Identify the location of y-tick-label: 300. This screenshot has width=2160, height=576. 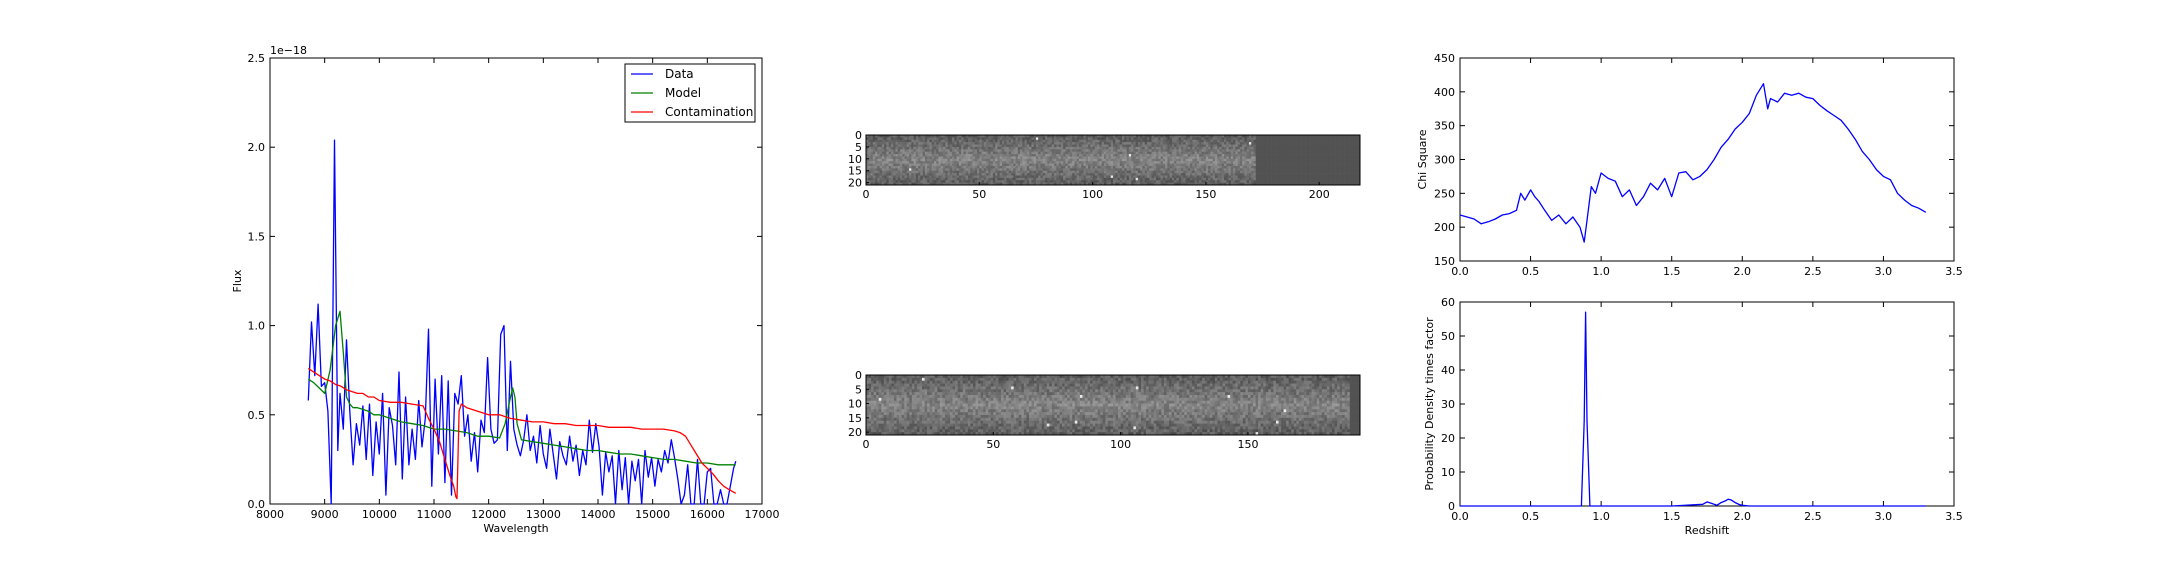
(1444, 160).